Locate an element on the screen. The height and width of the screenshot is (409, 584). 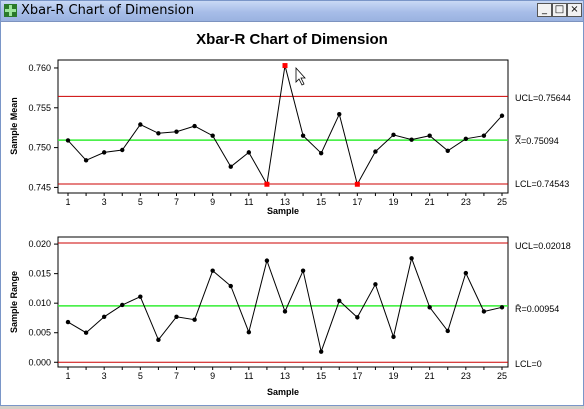
mean-y-tick-label: 0.750 is located at coordinates (39, 148).